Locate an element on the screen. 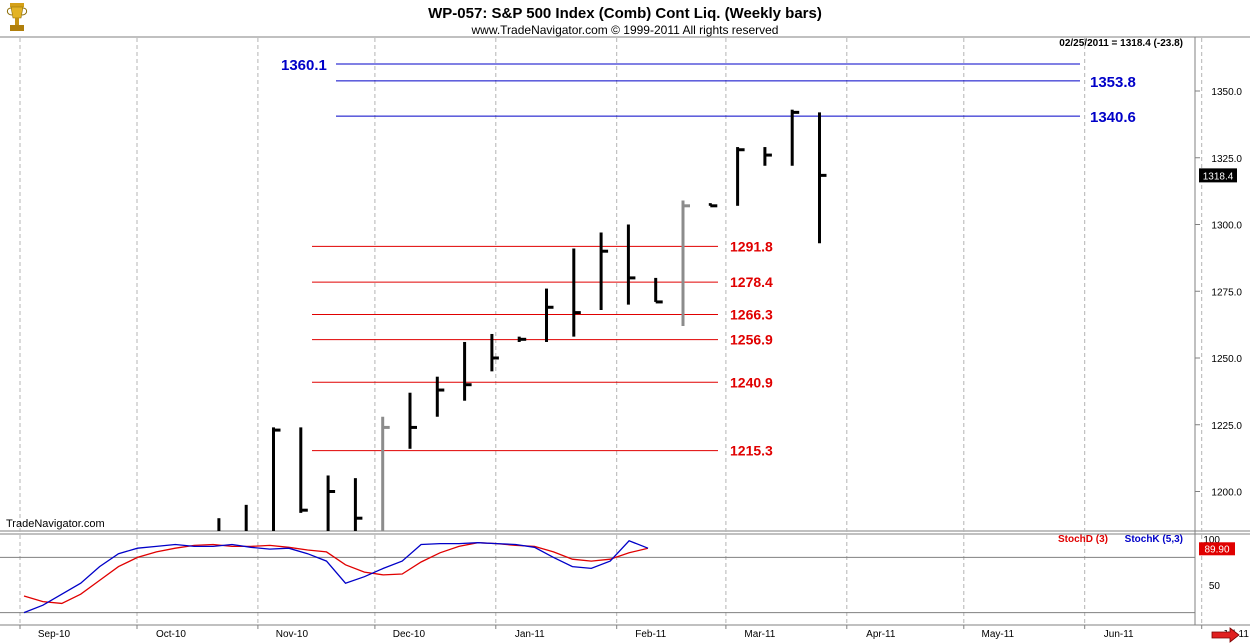 Image resolution: width=1250 pixels, height=643 pixels. month-label: Jan-11 is located at coordinates (530, 634).